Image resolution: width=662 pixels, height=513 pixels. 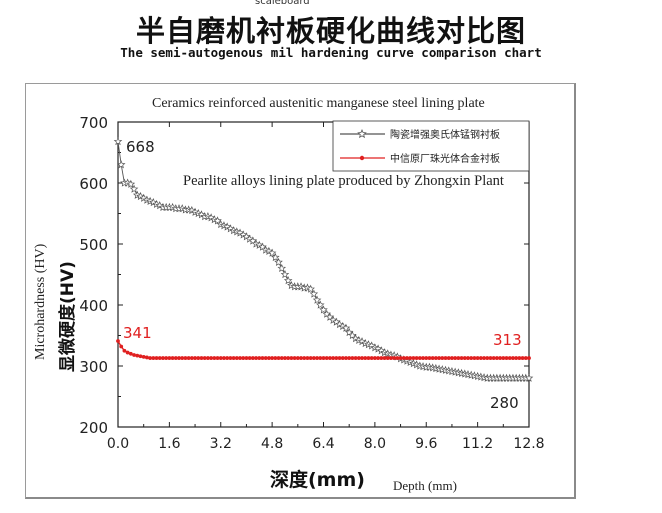 I want to click on legend-marker, so click(x=362, y=158).